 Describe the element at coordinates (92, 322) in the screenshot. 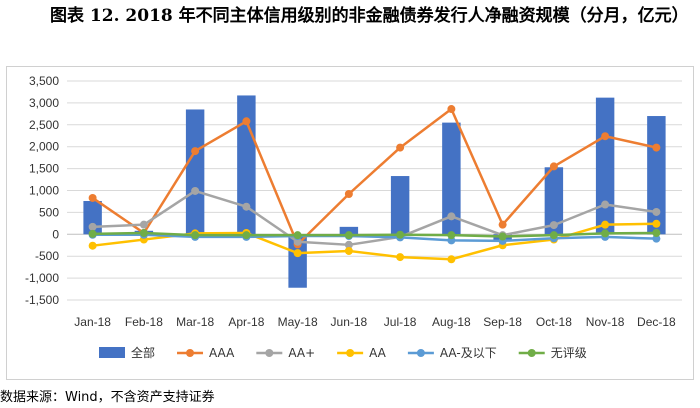

I see `x-tick-label: Jan-18` at that location.